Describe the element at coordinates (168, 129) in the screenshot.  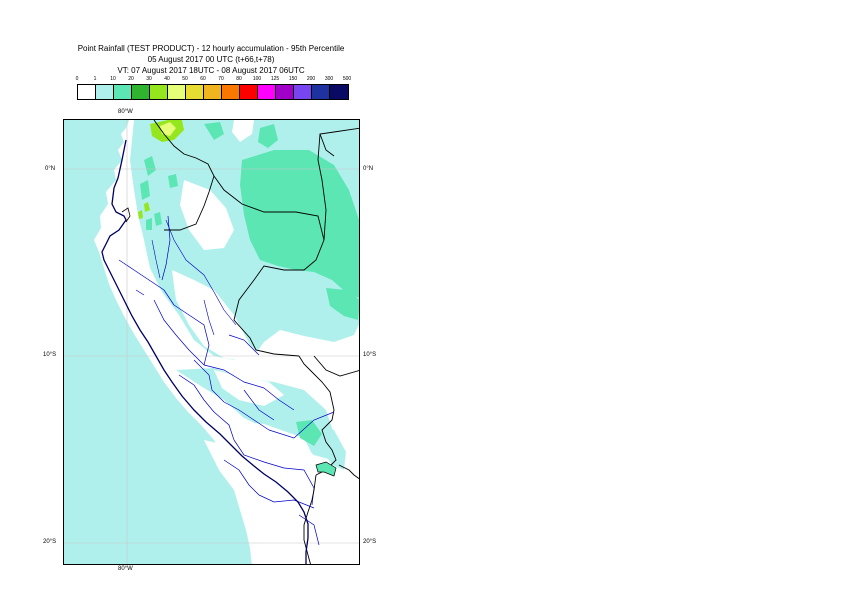
I see `rainfall-40-50mm-area` at that location.